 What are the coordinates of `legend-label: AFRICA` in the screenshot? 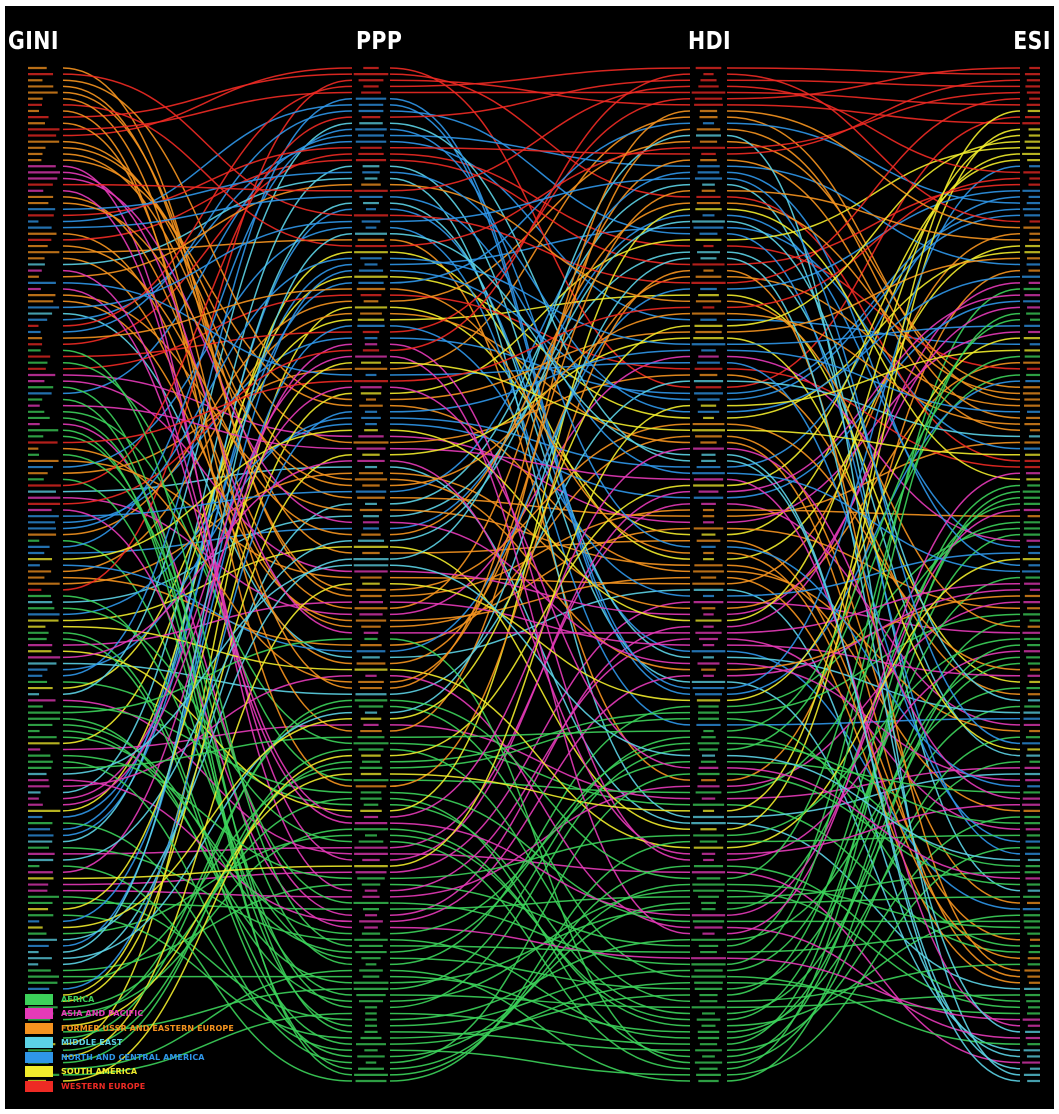 It's located at (78, 999).